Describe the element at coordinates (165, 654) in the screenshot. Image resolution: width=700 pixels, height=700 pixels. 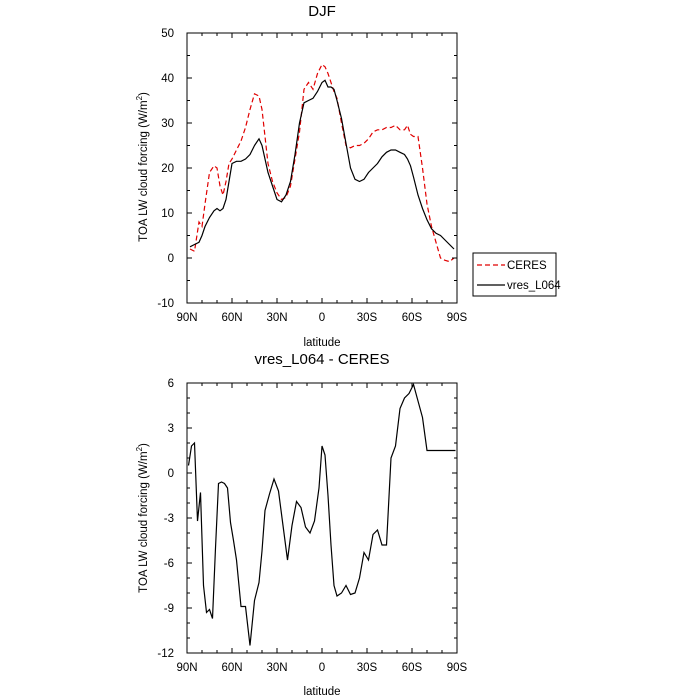
I see `y-tick-label: -12` at that location.